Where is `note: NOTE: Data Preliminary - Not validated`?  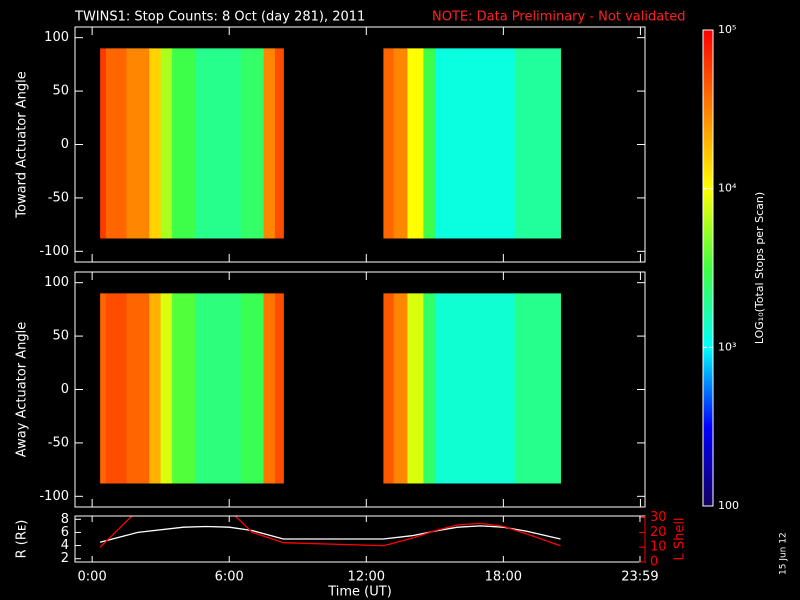
note: NOTE: Data Preliminary - Not validated is located at coordinates (559, 17).